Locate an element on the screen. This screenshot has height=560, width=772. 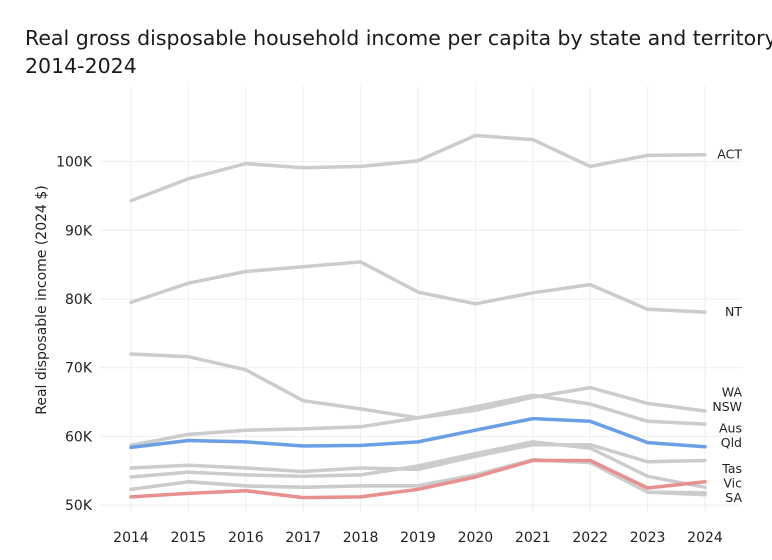
series-label-wa: WA is located at coordinates (732, 392).